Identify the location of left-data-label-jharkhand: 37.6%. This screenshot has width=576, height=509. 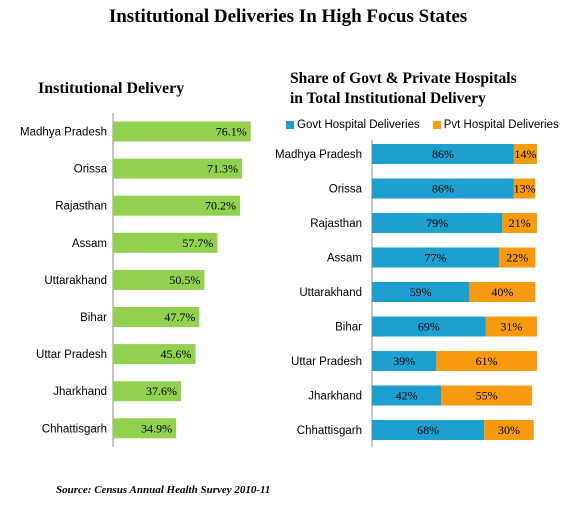
(161, 391).